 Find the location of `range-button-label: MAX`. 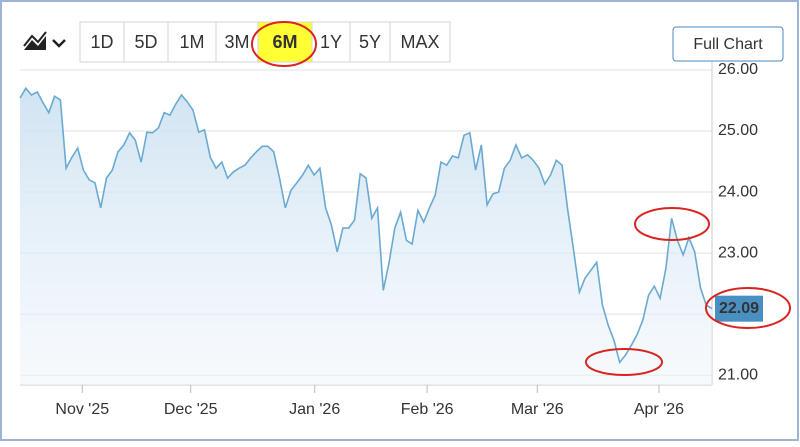

range-button-label: MAX is located at coordinates (419, 42).